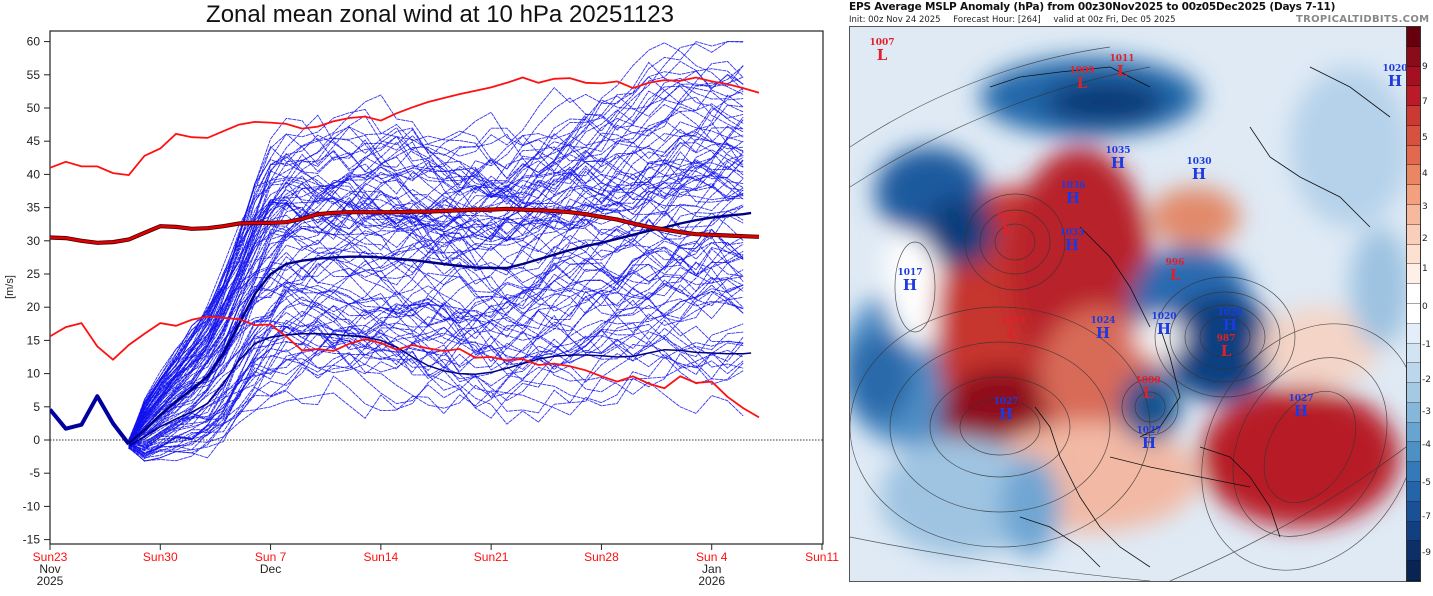 The width and height of the screenshot is (1433, 596). I want to click on pressure-value: 1007, so click(882, 43).